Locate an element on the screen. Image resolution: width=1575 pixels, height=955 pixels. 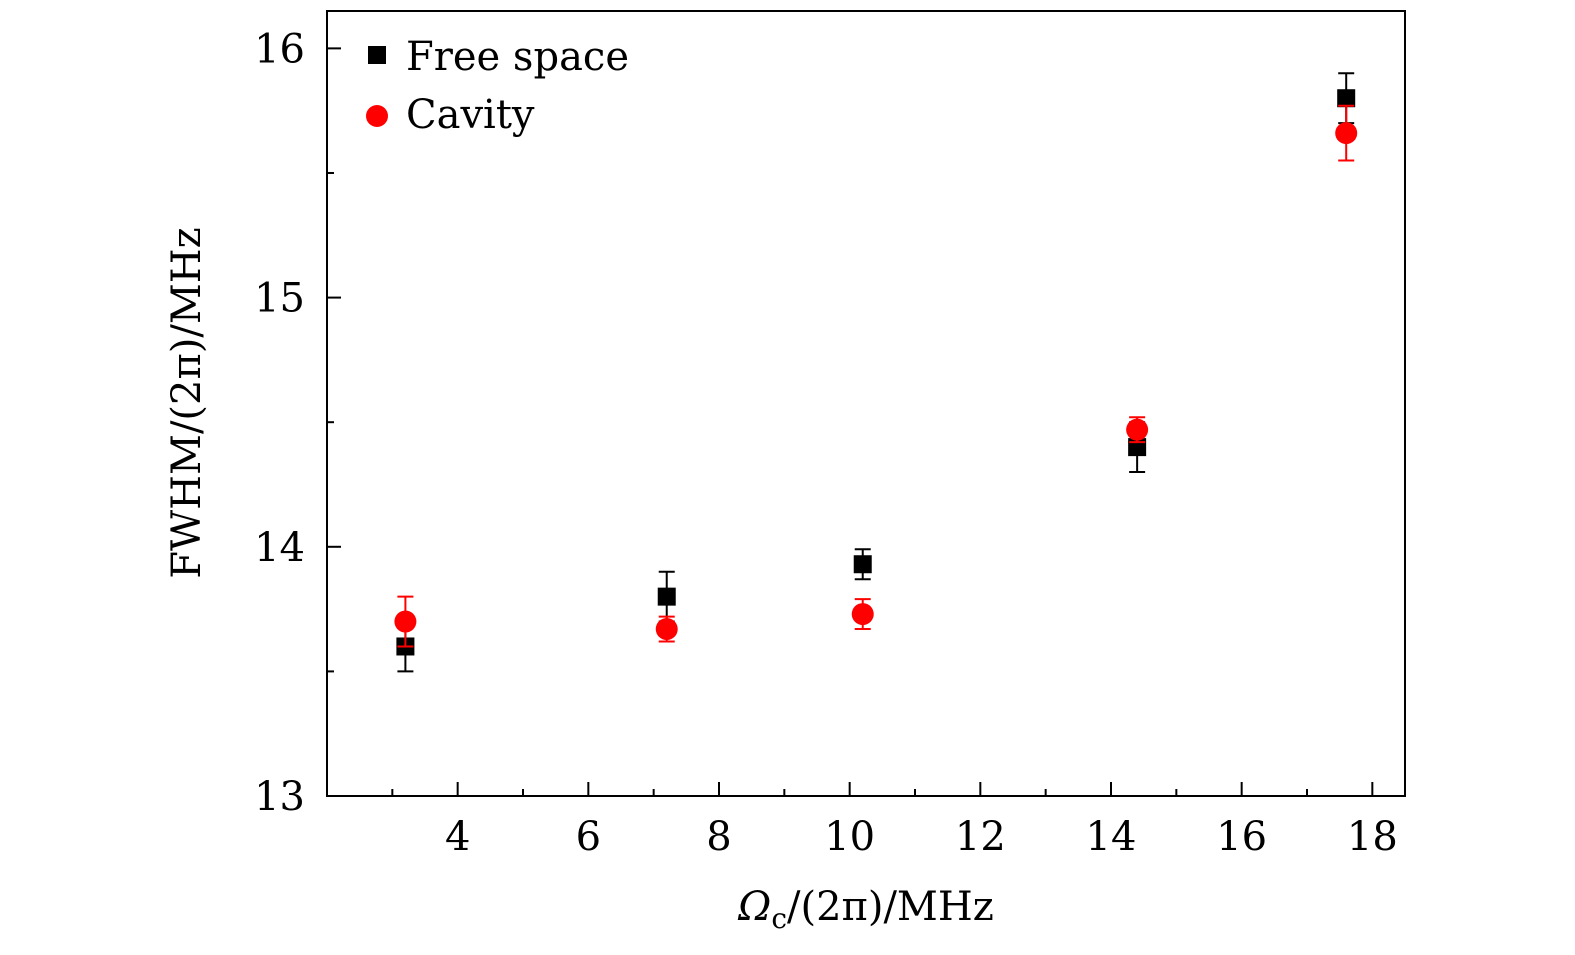
x-tick-label: 6 is located at coordinates (588, 837).